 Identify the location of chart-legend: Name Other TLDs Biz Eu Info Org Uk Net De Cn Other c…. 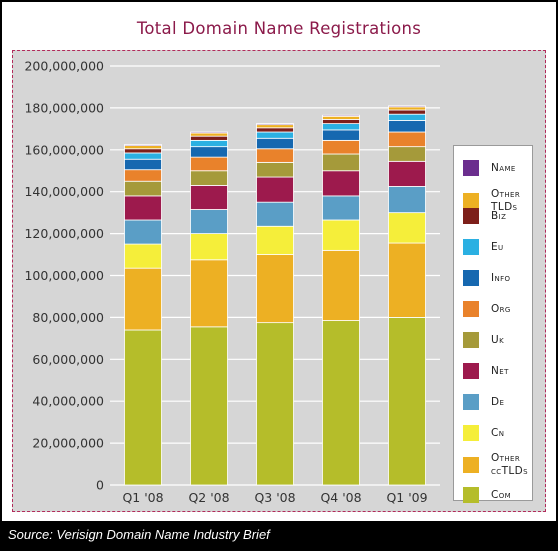
(493, 324).